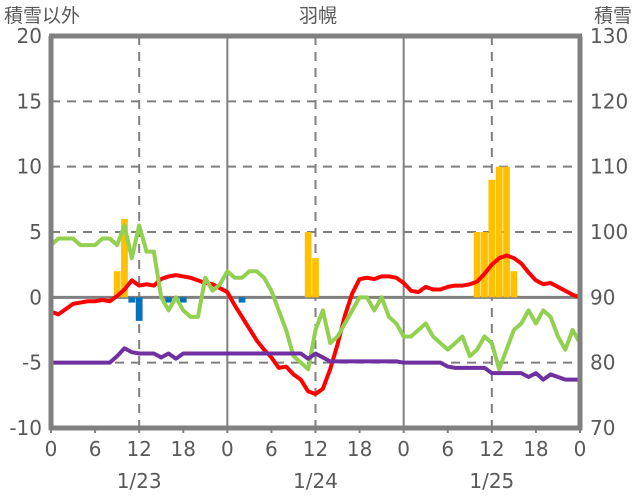 The height and width of the screenshot is (501, 636). Describe the element at coordinates (25, 428) in the screenshot. I see `y-axis-tick-label: -10` at that location.